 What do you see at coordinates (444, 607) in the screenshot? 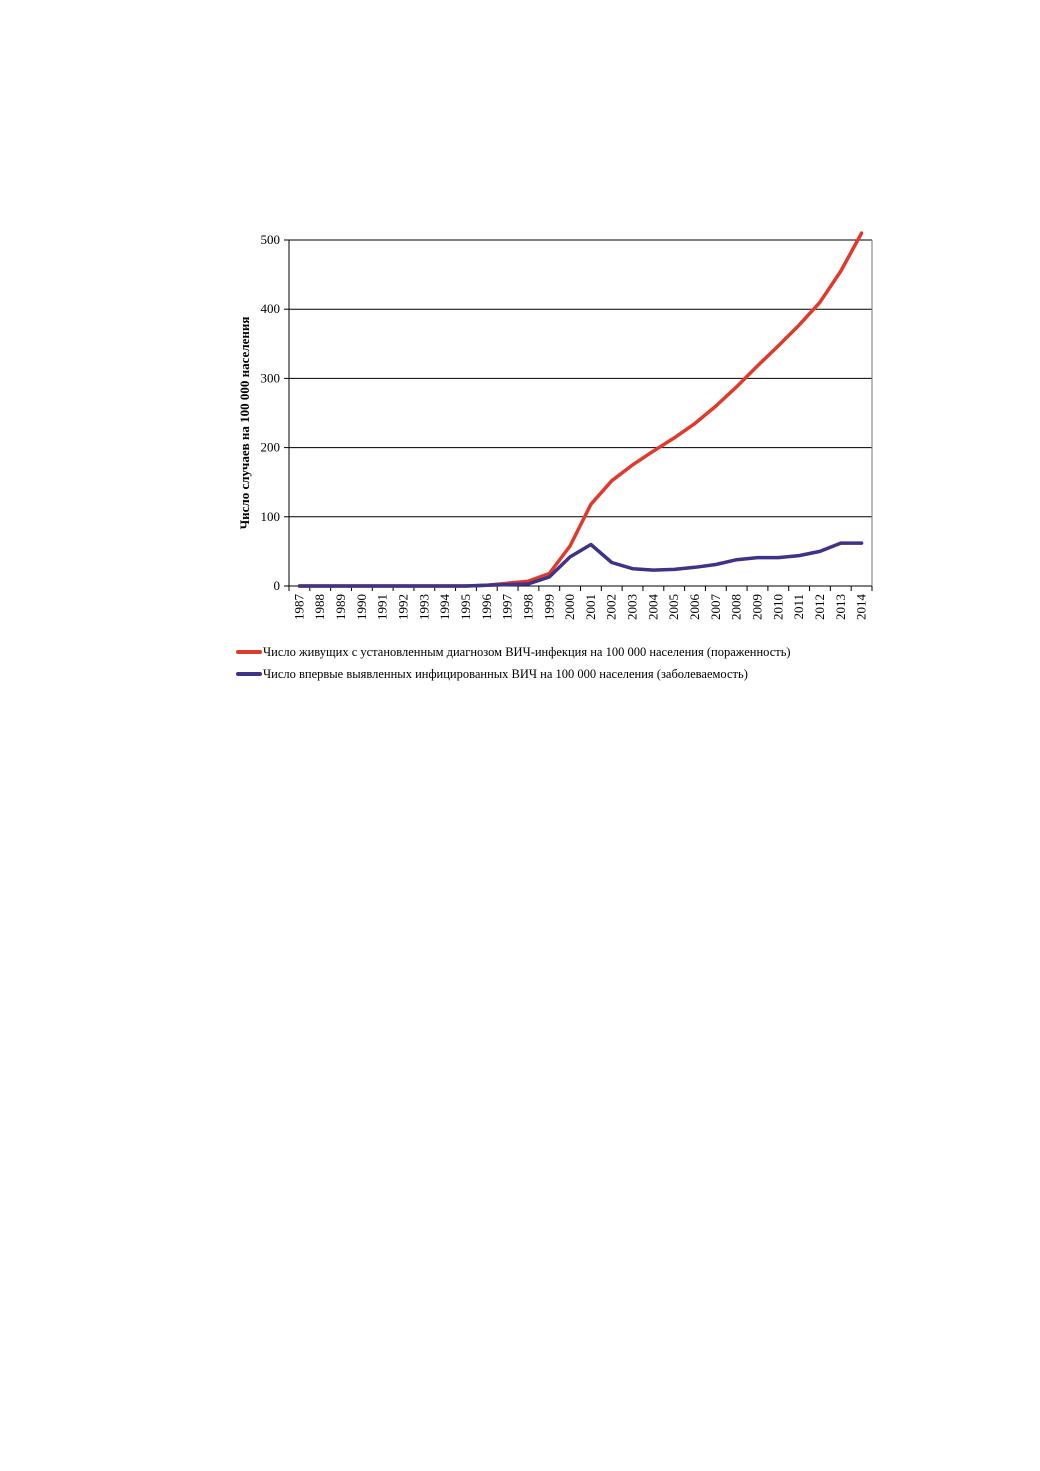
I see `x-tick-label-1994: 1994` at bounding box center [444, 607].